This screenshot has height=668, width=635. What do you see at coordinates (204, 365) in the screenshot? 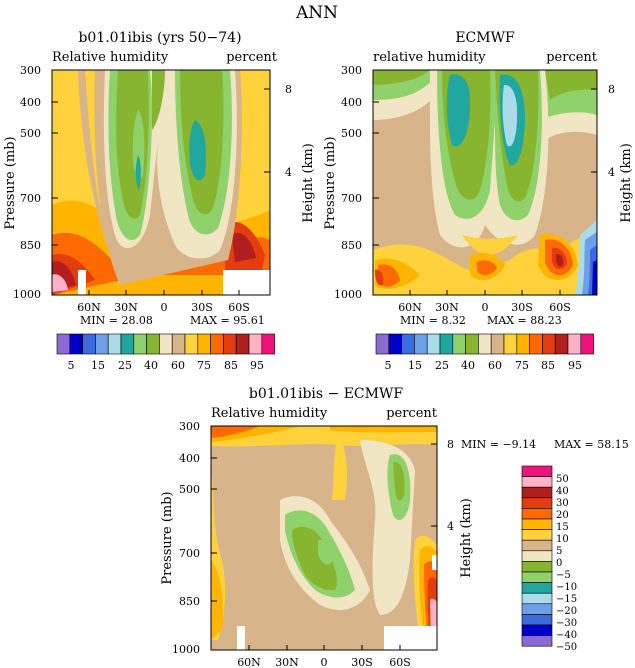
I see `colorbar-label: 75` at bounding box center [204, 365].